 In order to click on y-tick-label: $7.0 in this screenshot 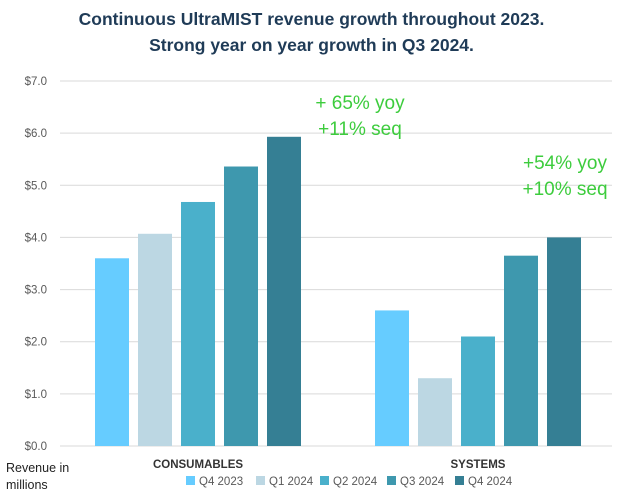, I will do `click(36, 82)`.